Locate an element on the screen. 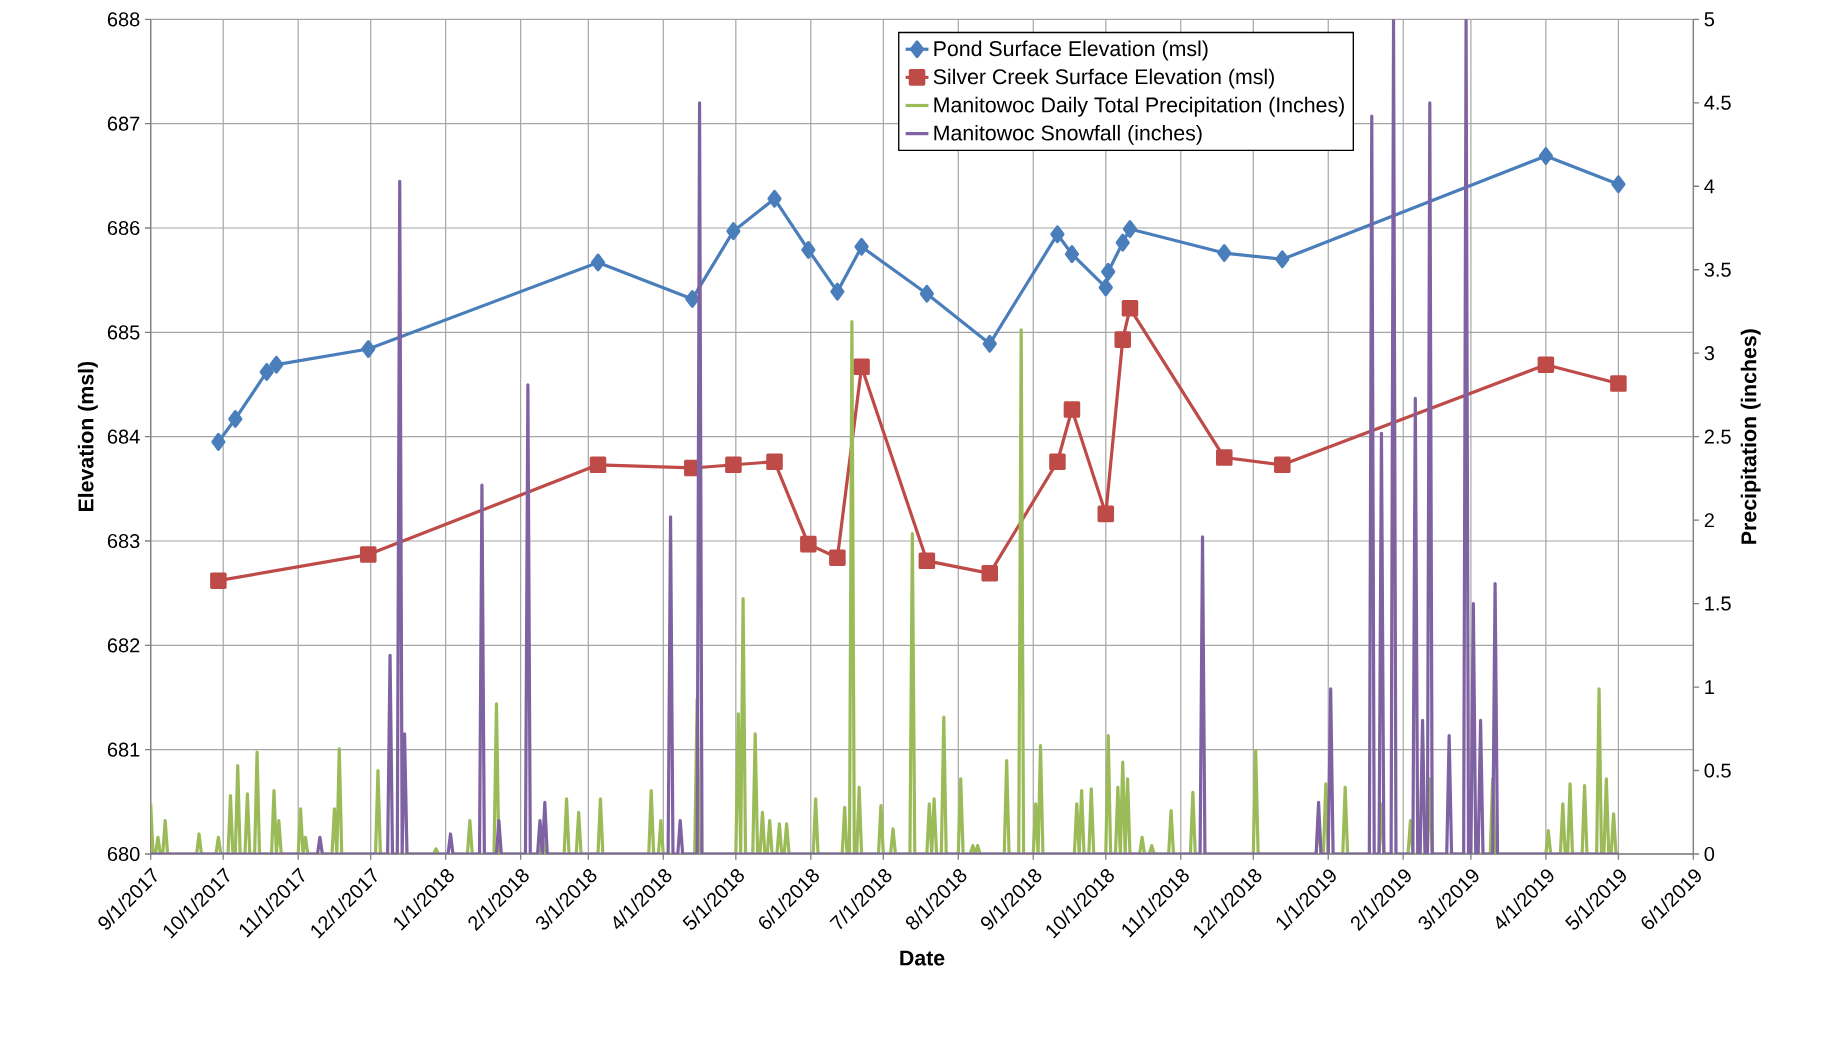 This screenshot has width=1826, height=1054. y-tick-label: 688 is located at coordinates (123, 19).